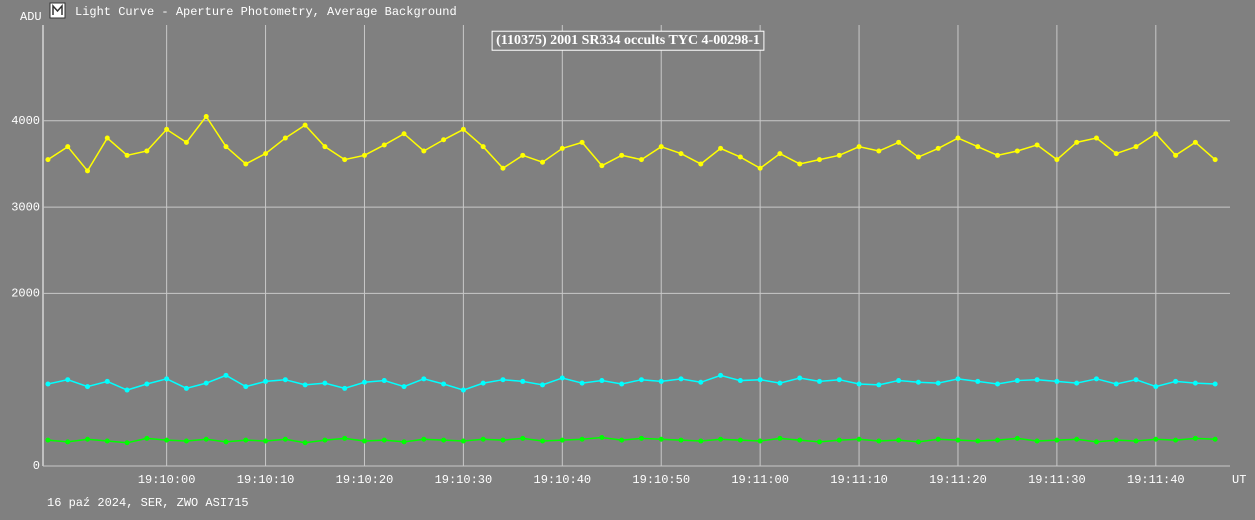 Image resolution: width=1255 pixels, height=520 pixels. I want to click on y-axis-label: ADU, so click(31, 17).